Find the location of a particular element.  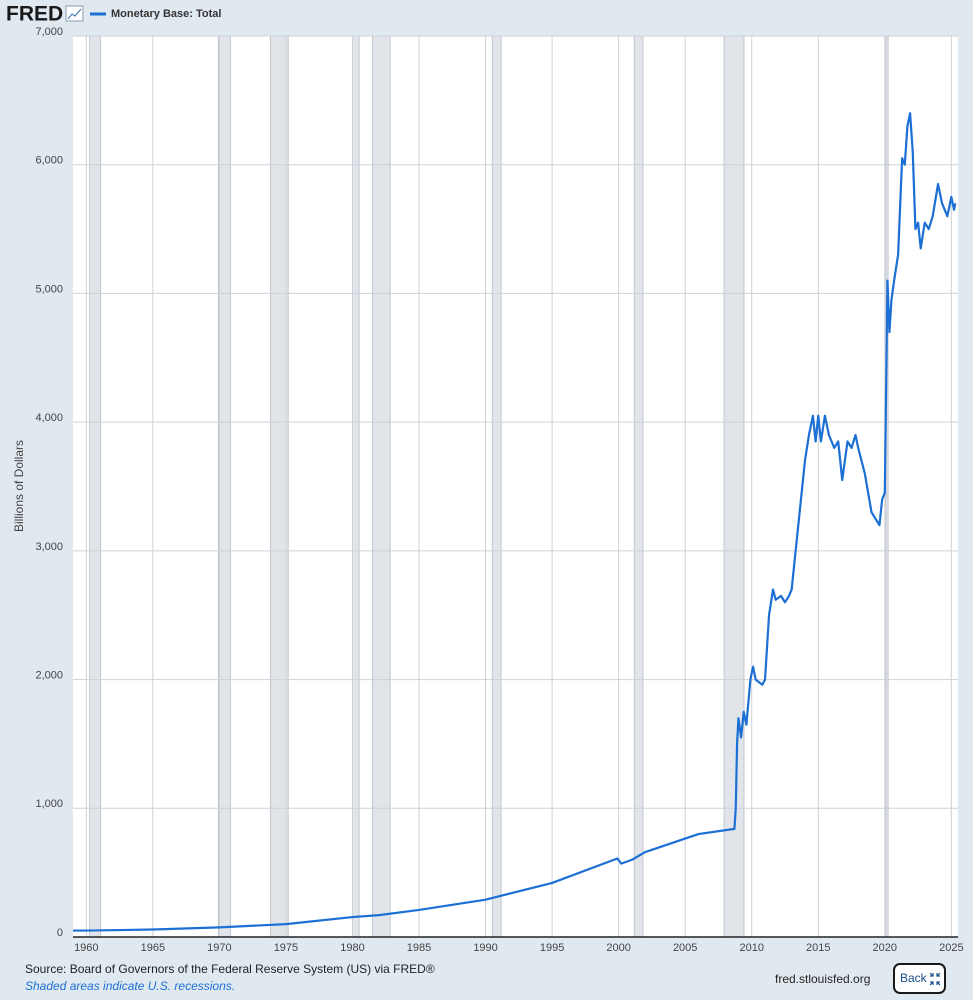

x-tick-label: 2020 is located at coordinates (885, 948).